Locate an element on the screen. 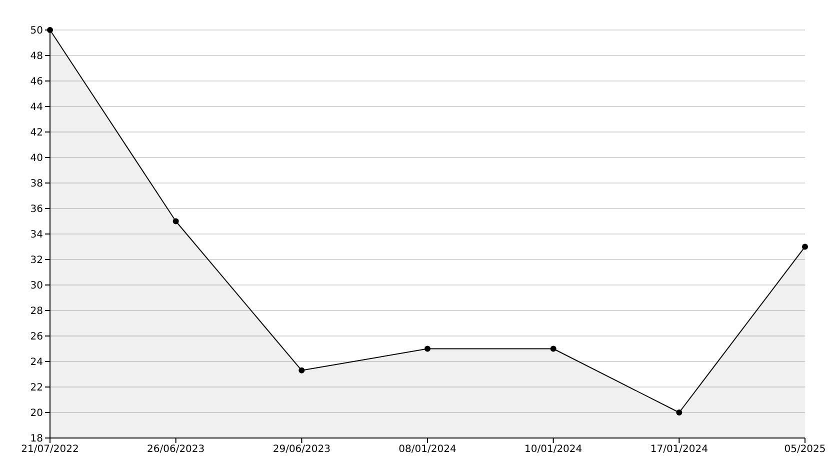  x-tick-label: 08/01/2024 is located at coordinates (427, 450).